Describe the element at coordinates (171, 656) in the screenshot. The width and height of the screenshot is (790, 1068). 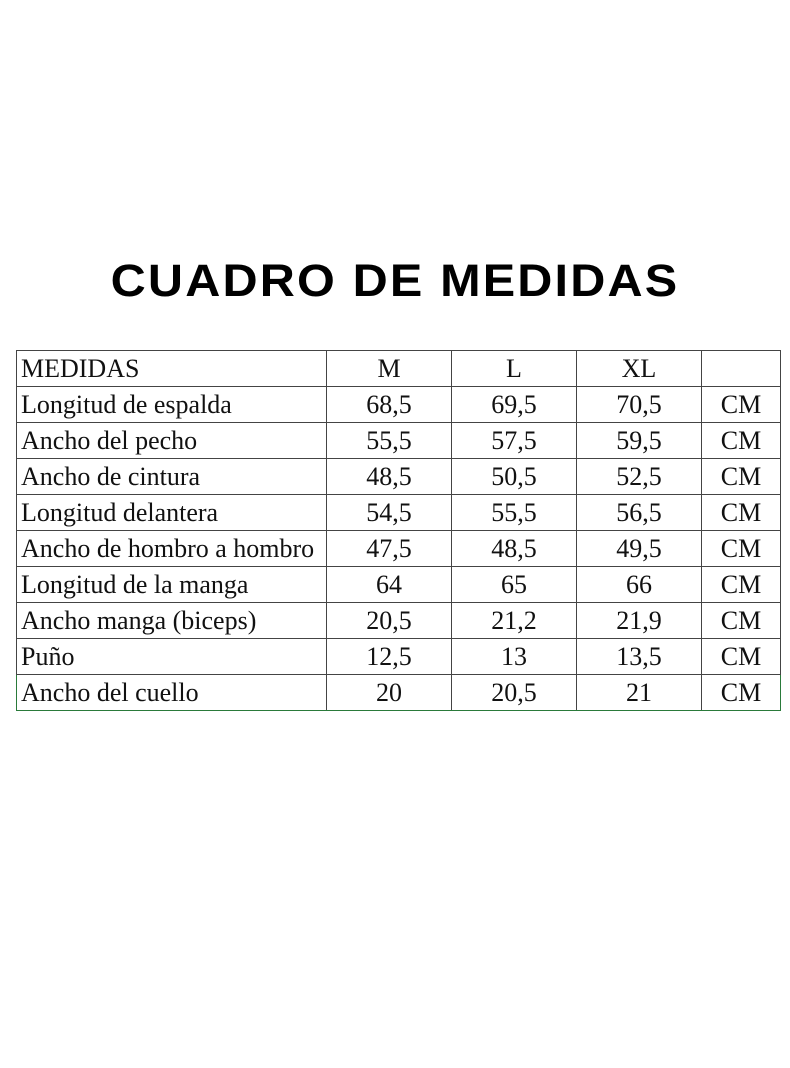
I see `row-label: Puño` at that location.